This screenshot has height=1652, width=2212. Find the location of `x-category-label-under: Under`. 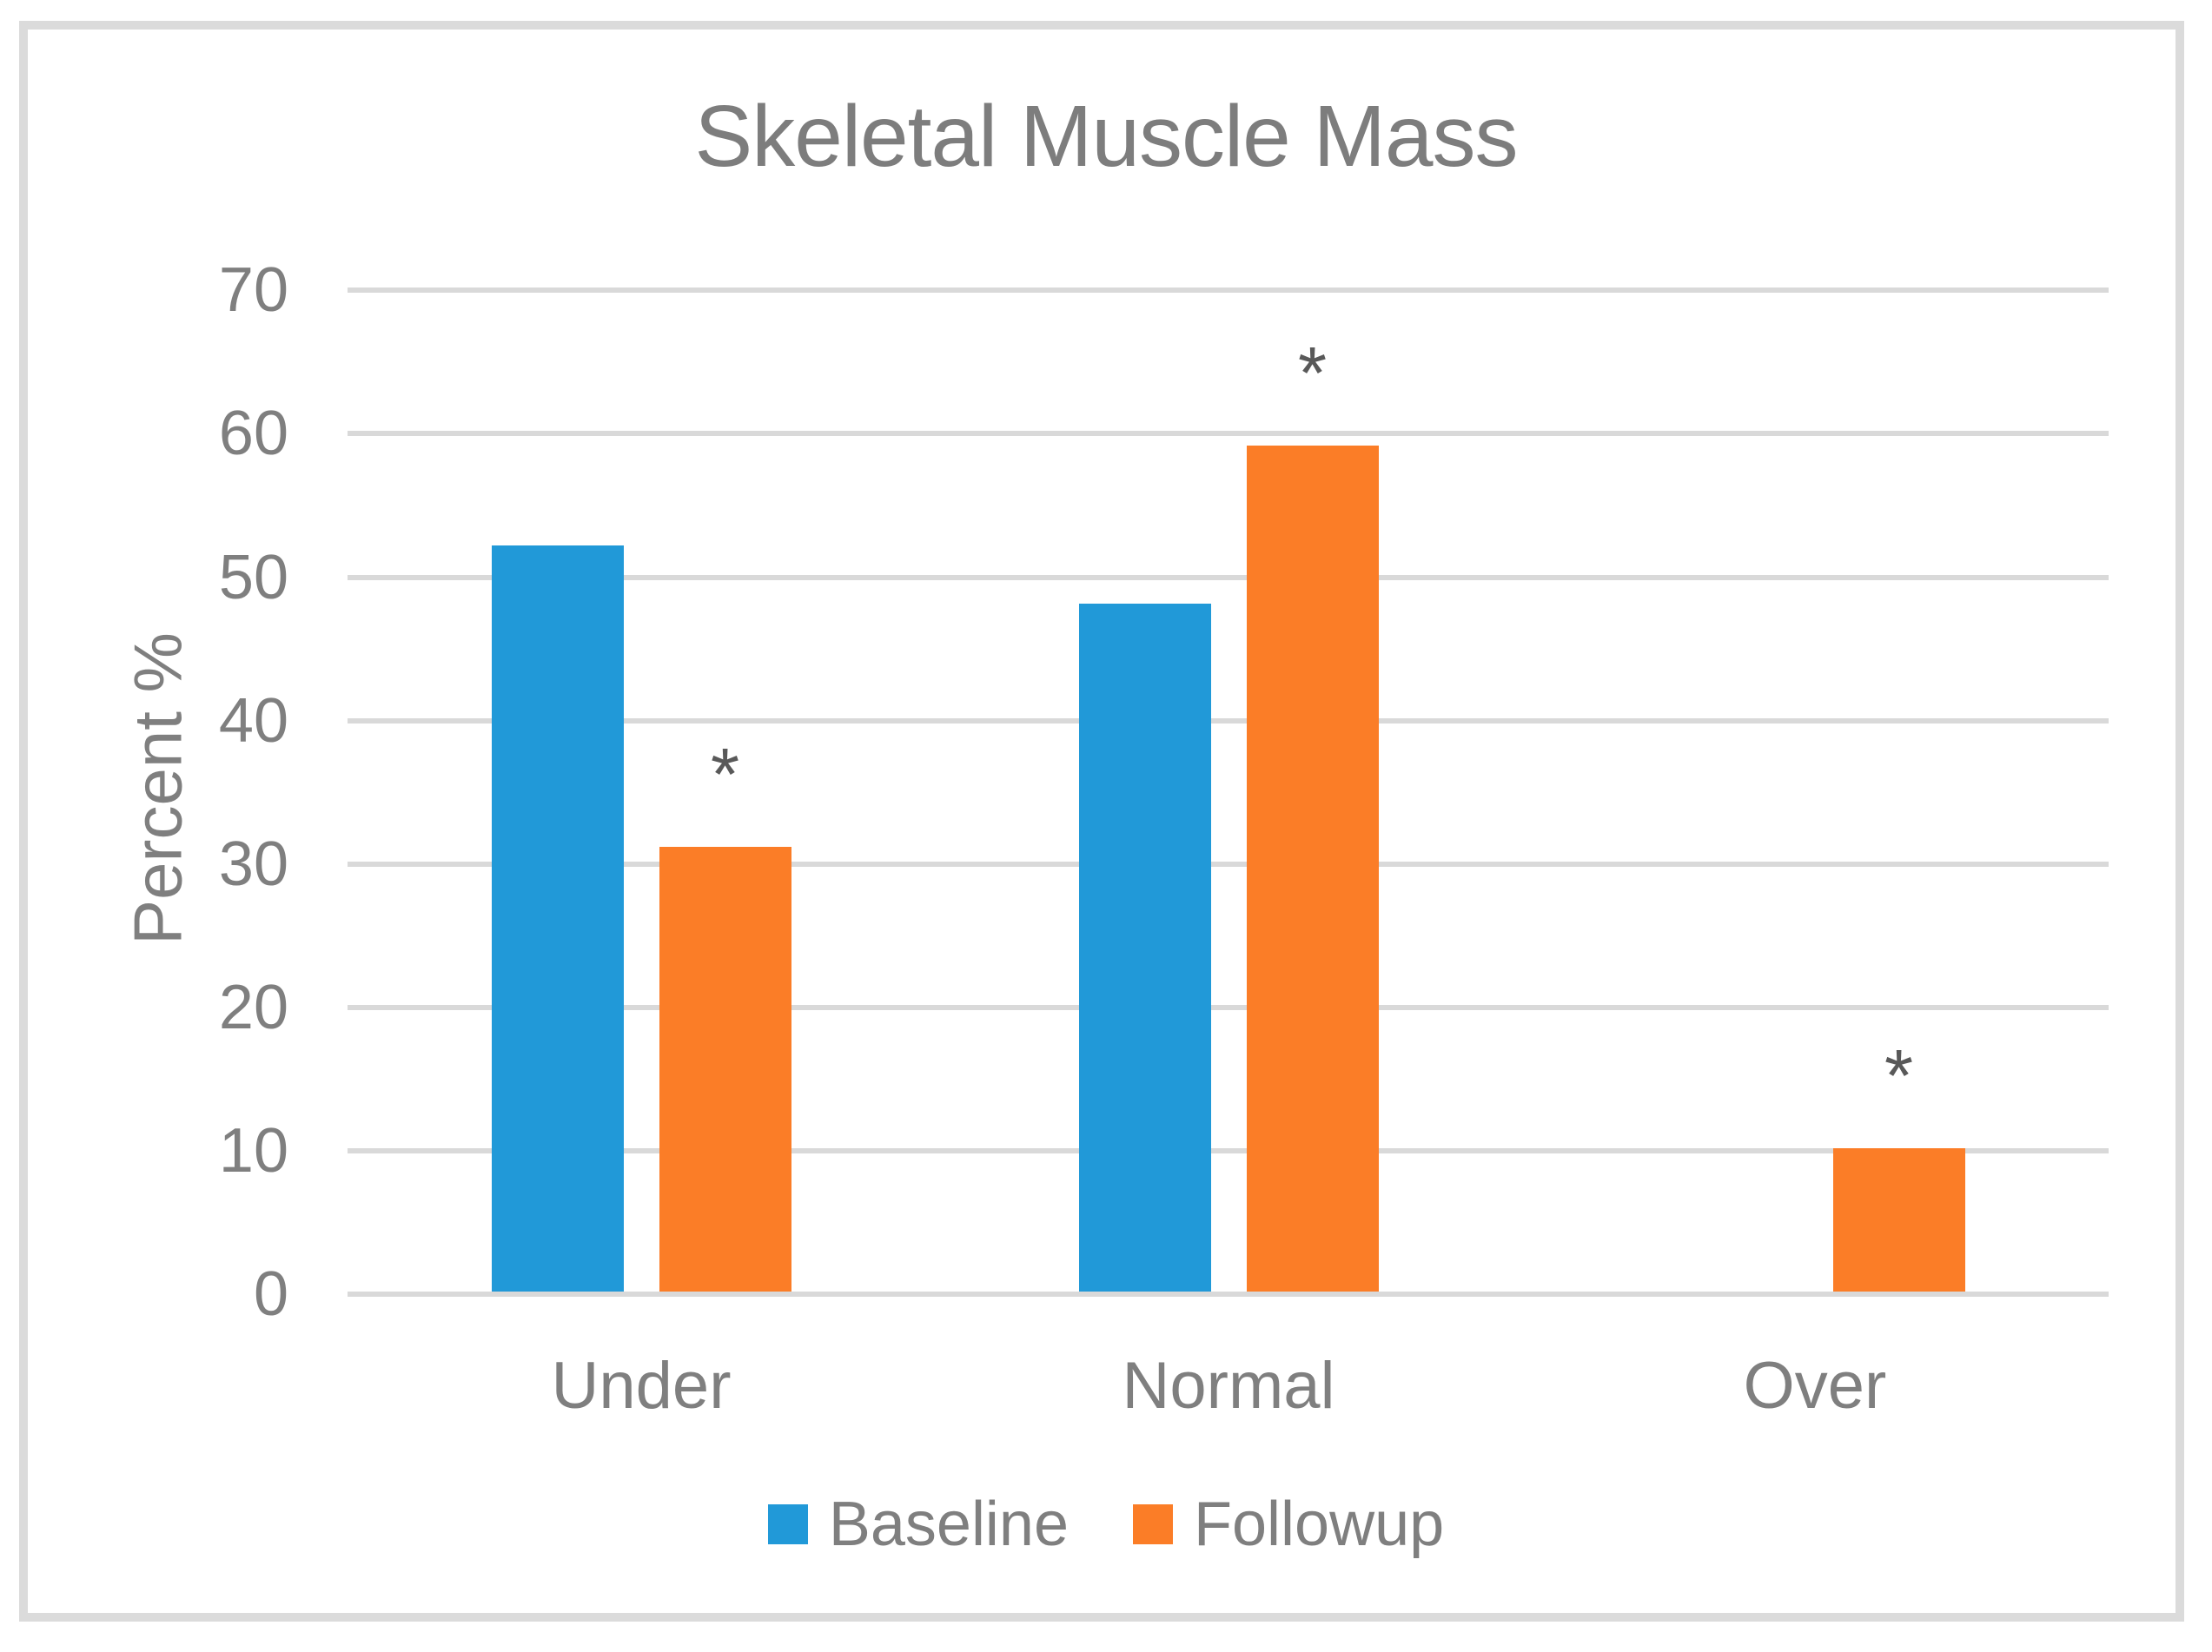

x-category-label-under: Under is located at coordinates (641, 1386).